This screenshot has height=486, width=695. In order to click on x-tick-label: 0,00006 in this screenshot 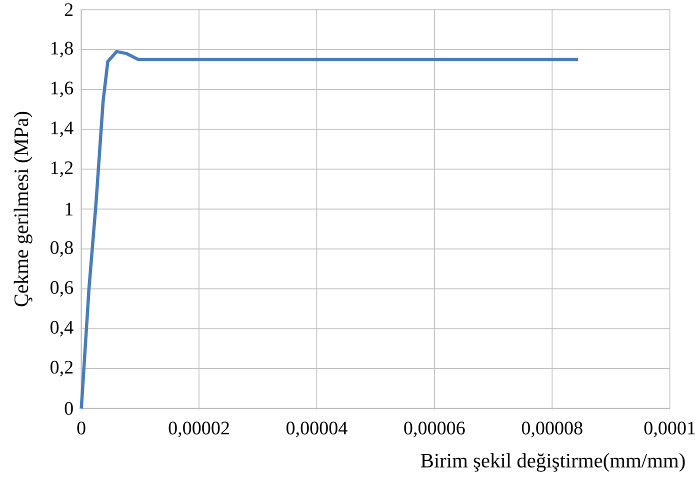, I will do `click(434, 430)`.